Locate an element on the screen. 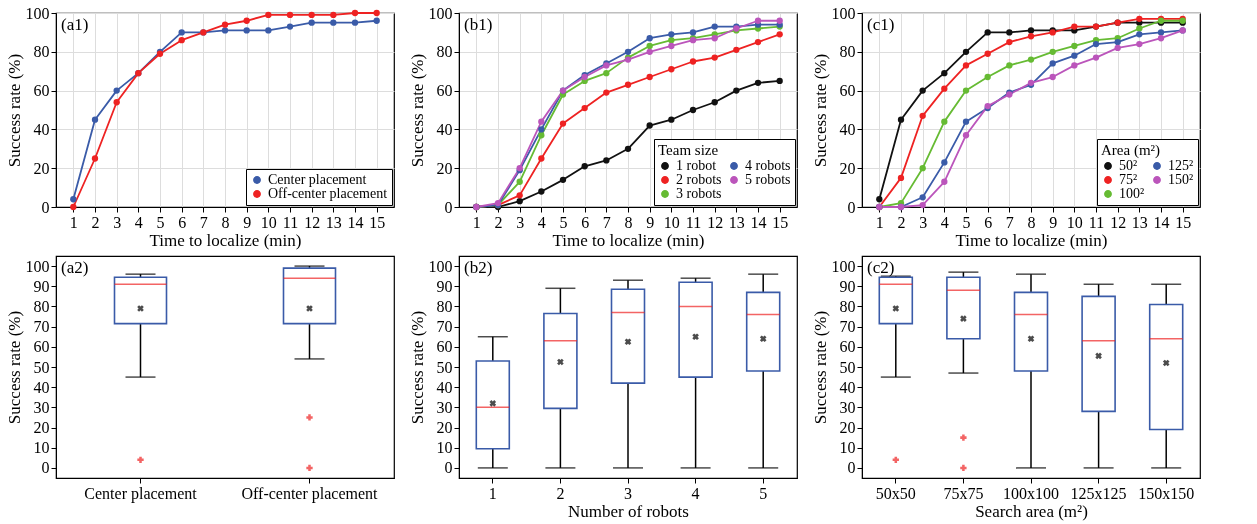 Image resolution: width=1257 pixels, height=524 pixels. annotation: (b1) is located at coordinates (478, 24).